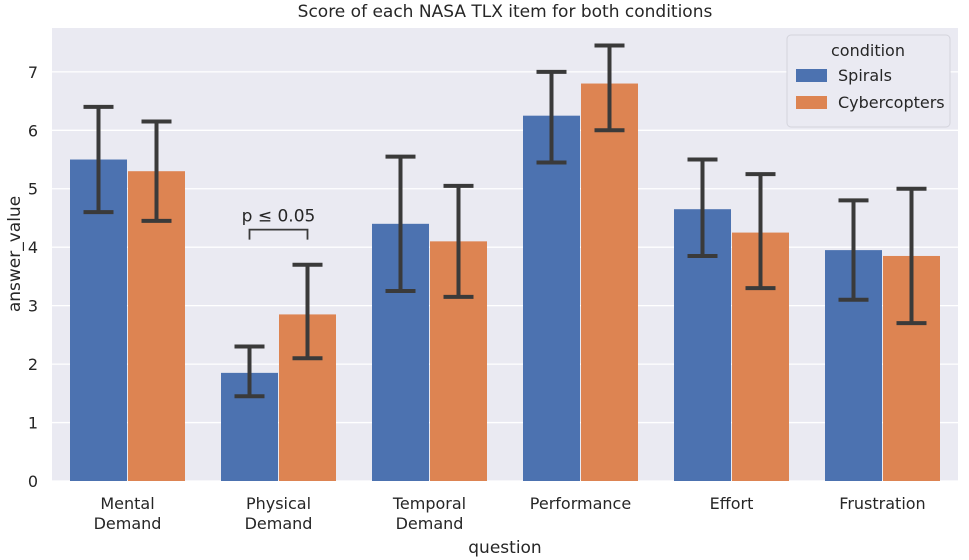 The image size is (969, 560). What do you see at coordinates (33, 130) in the screenshot?
I see `y-tick-label: 6` at bounding box center [33, 130].